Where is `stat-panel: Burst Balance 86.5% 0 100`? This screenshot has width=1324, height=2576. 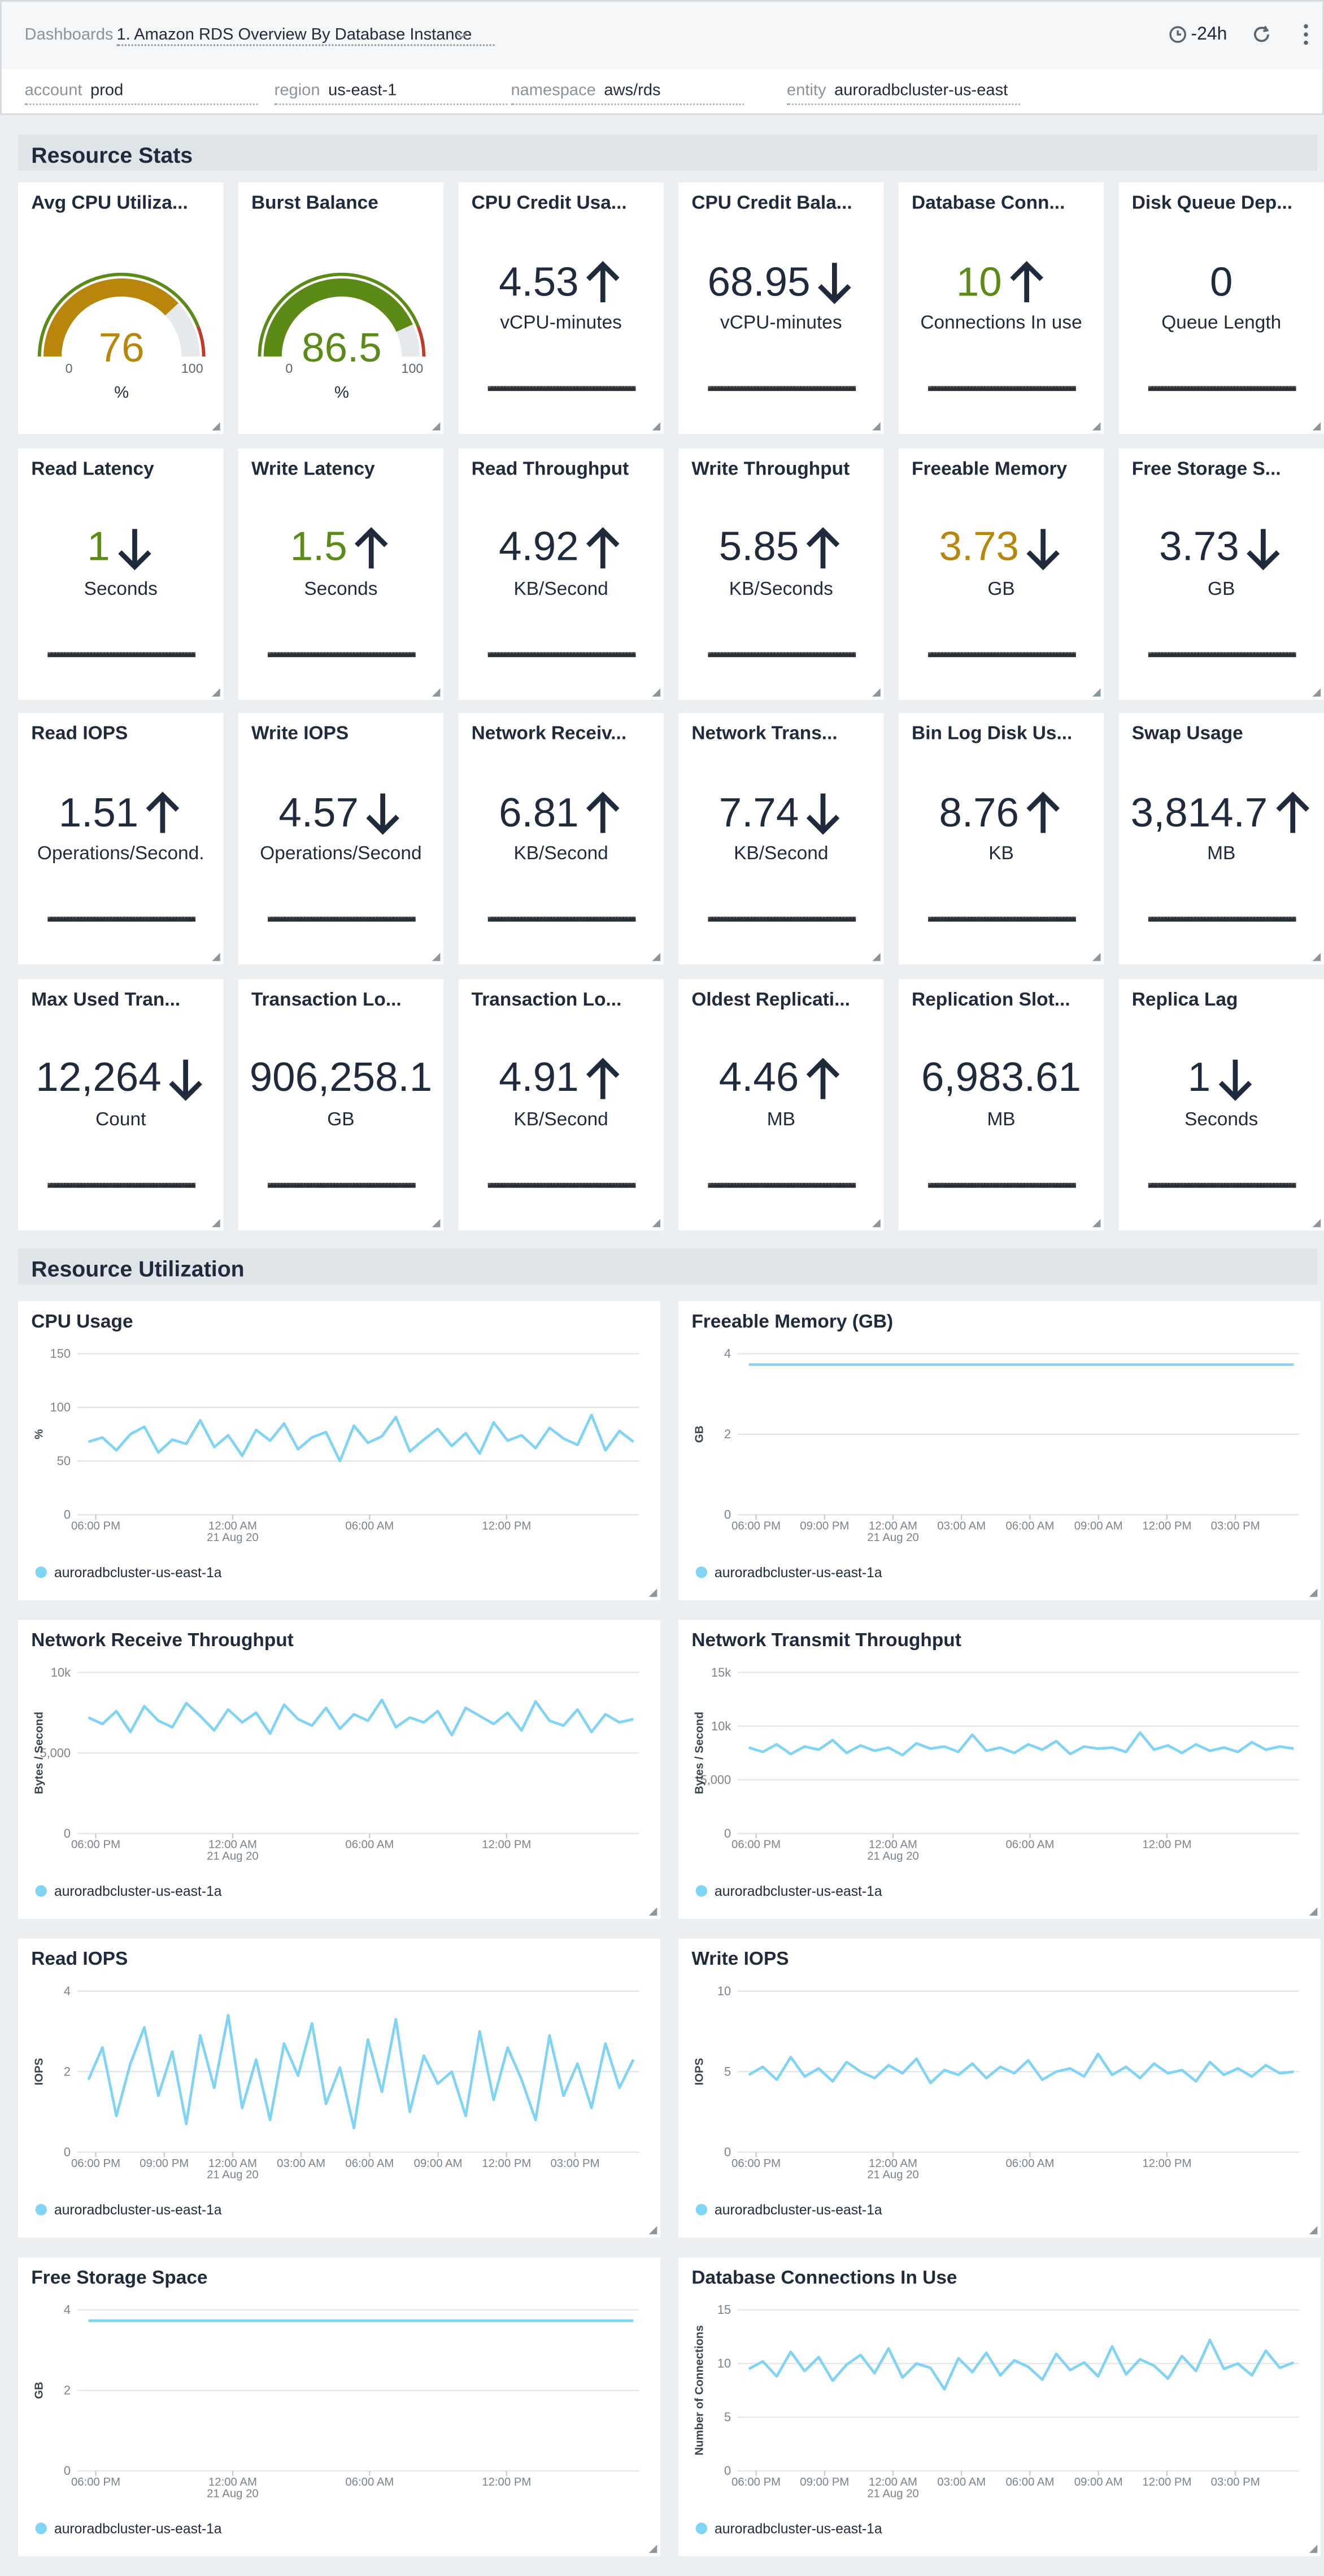
stat-panel: Burst Balance 86.5% 0 100 is located at coordinates (341, 308).